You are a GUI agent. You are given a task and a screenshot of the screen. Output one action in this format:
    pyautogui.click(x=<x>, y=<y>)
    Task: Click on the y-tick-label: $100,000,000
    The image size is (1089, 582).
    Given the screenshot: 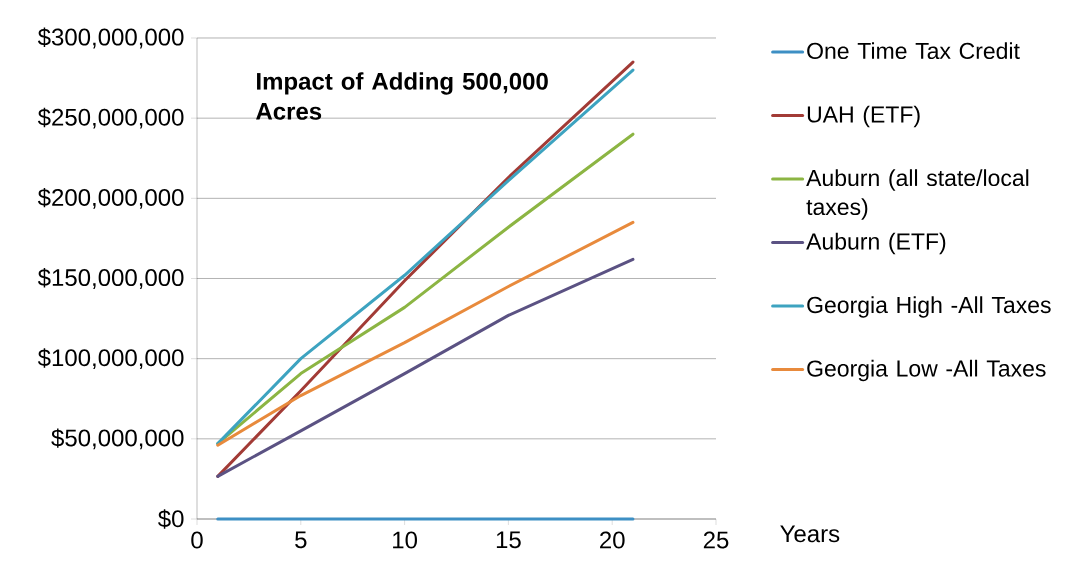 What is the action you would take?
    pyautogui.click(x=110, y=359)
    